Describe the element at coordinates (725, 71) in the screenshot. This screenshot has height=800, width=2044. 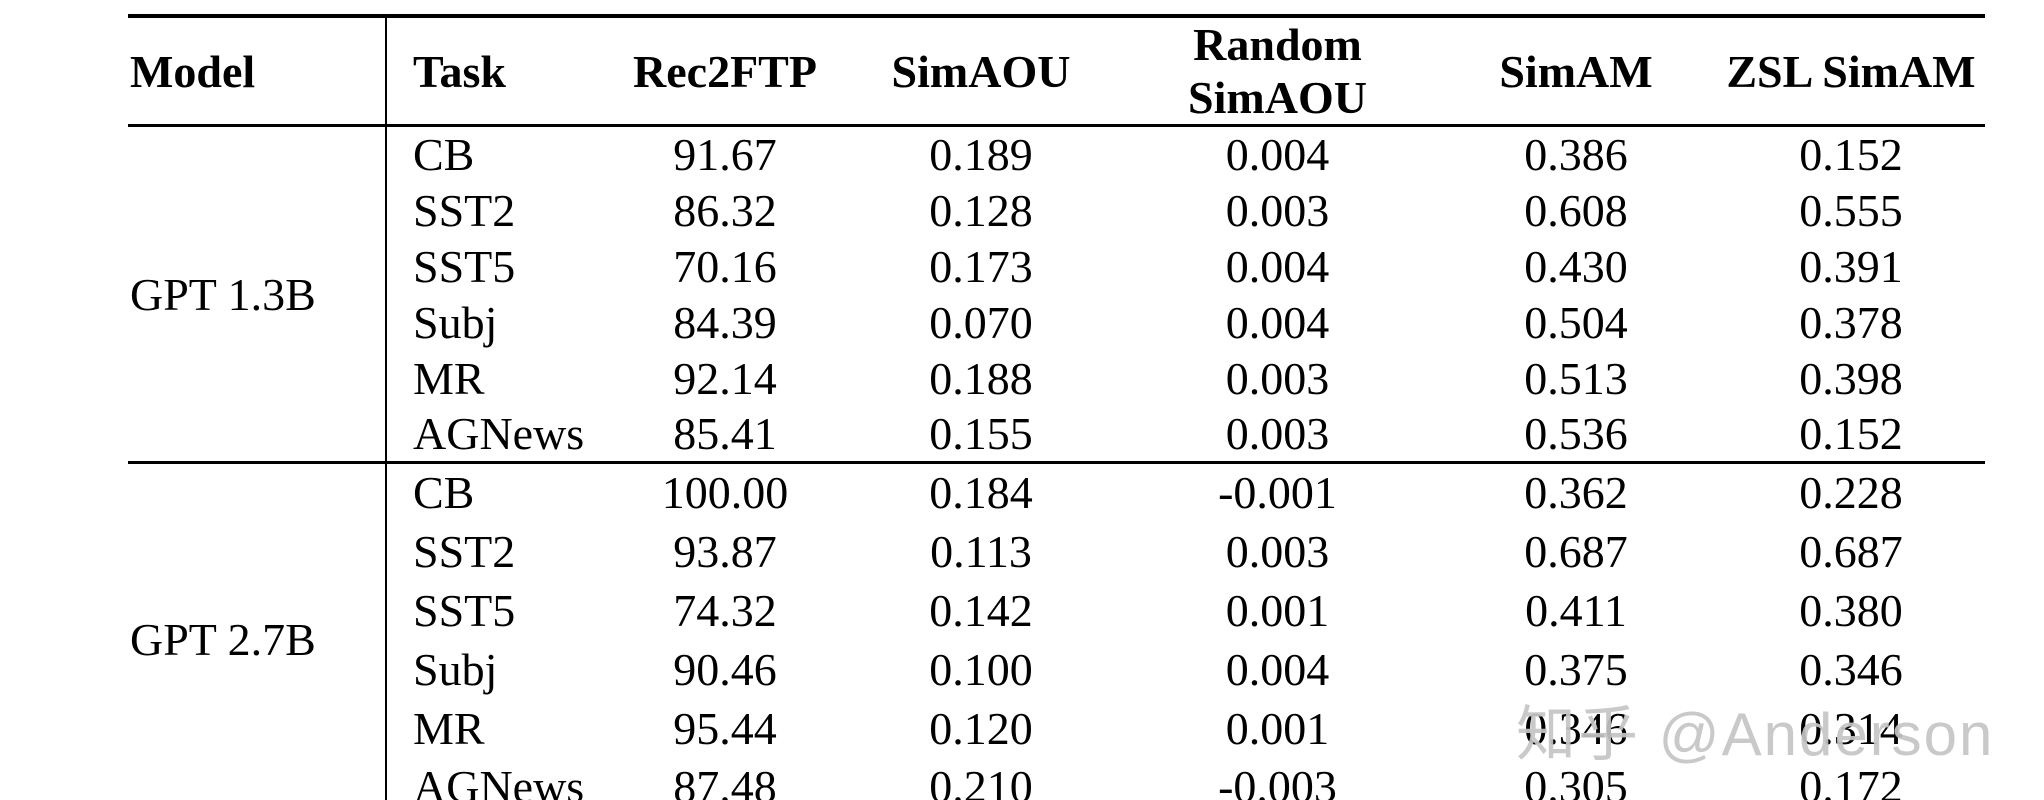
I see `col-header-rec2ftp: Rec2FTP` at that location.